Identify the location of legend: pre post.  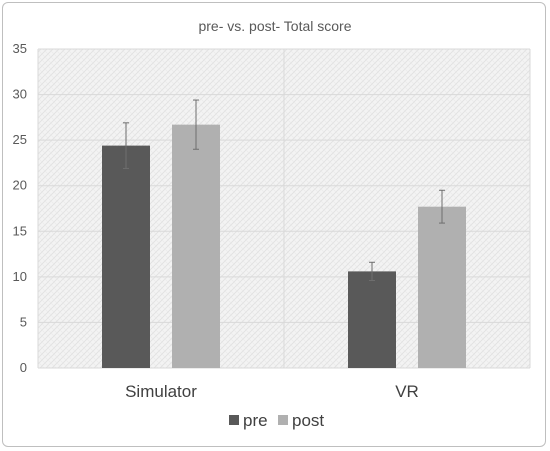
(276, 420).